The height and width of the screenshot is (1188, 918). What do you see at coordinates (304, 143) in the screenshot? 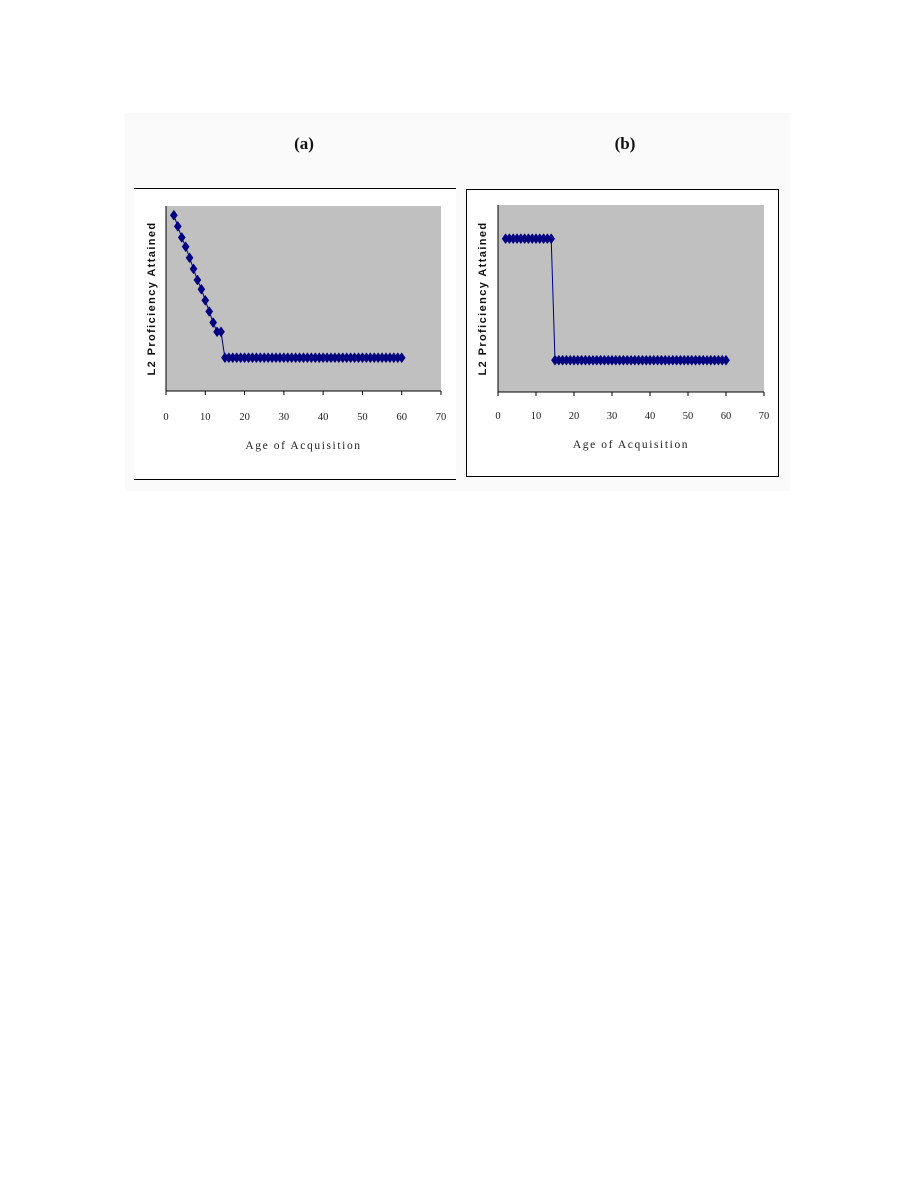
I see `panel-a-label: (a)` at bounding box center [304, 143].